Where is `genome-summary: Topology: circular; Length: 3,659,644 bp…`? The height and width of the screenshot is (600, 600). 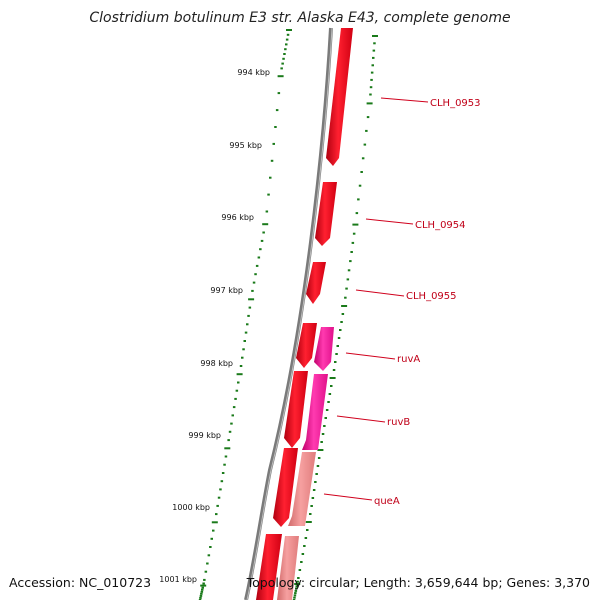
genome-summary: Topology: circular; Length: 3,659,644 bp… is located at coordinates (418, 582).